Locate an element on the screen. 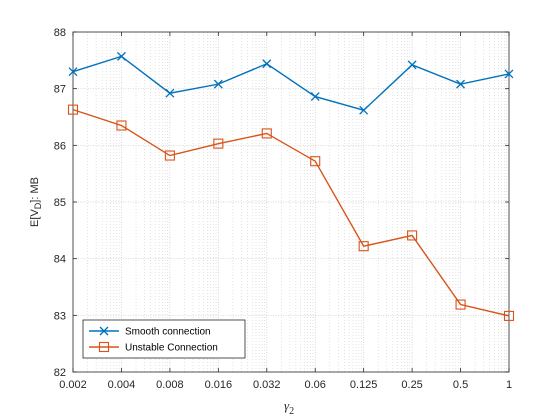  x-tick-label: 0.25 is located at coordinates (411, 385).